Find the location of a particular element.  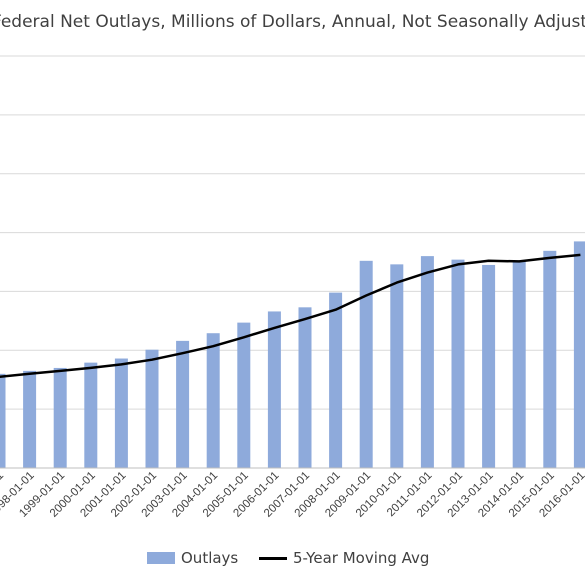

legend-item-outlays: Outlays is located at coordinates (192, 558).